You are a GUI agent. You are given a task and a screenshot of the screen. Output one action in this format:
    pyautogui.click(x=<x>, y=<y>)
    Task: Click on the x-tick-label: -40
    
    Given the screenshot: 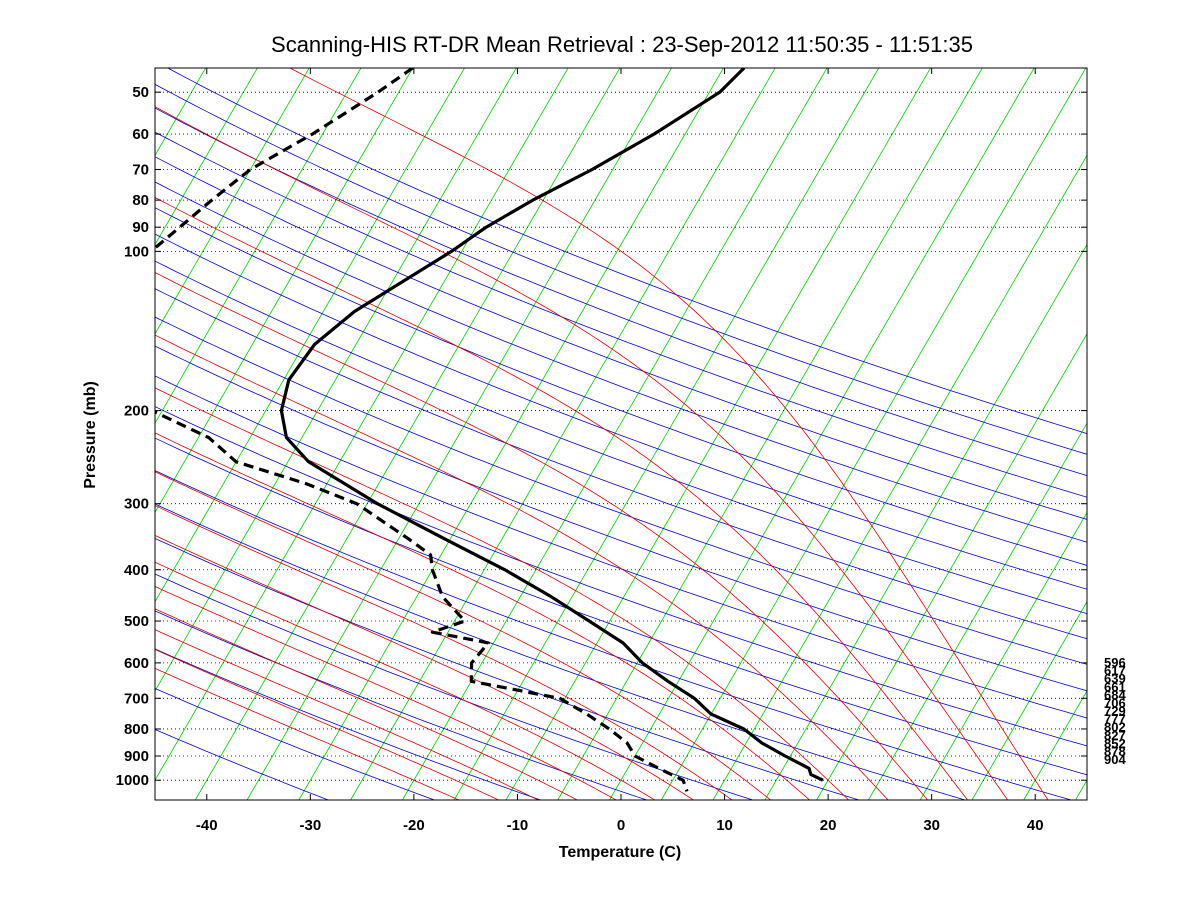 What is the action you would take?
    pyautogui.click(x=207, y=825)
    